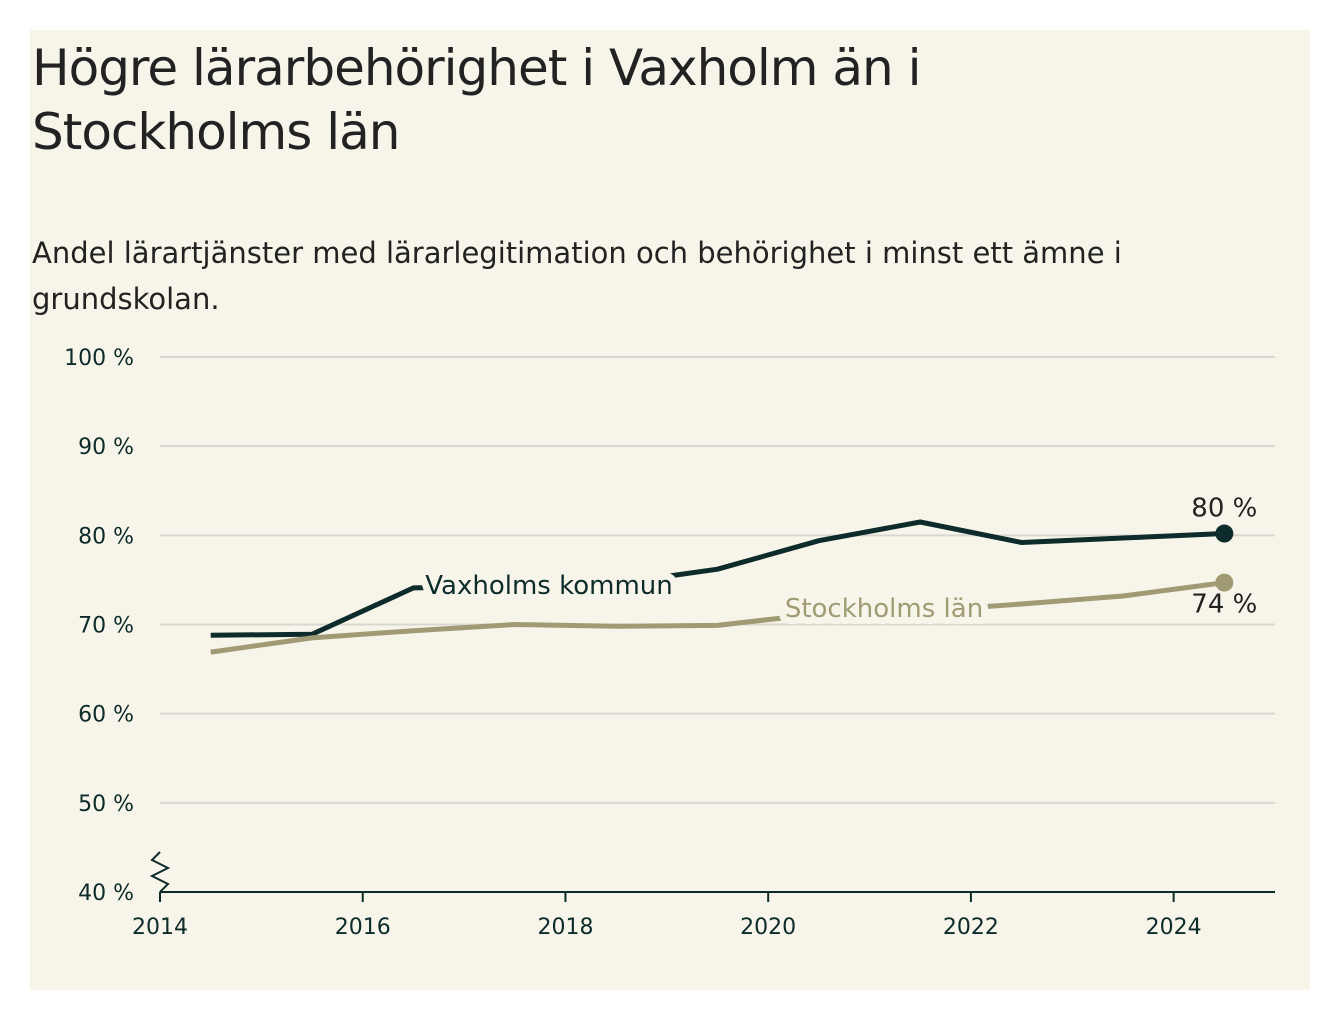 This screenshot has height=1020, width=1340. I want to click on y-tick-label: 100 %, so click(99, 358).